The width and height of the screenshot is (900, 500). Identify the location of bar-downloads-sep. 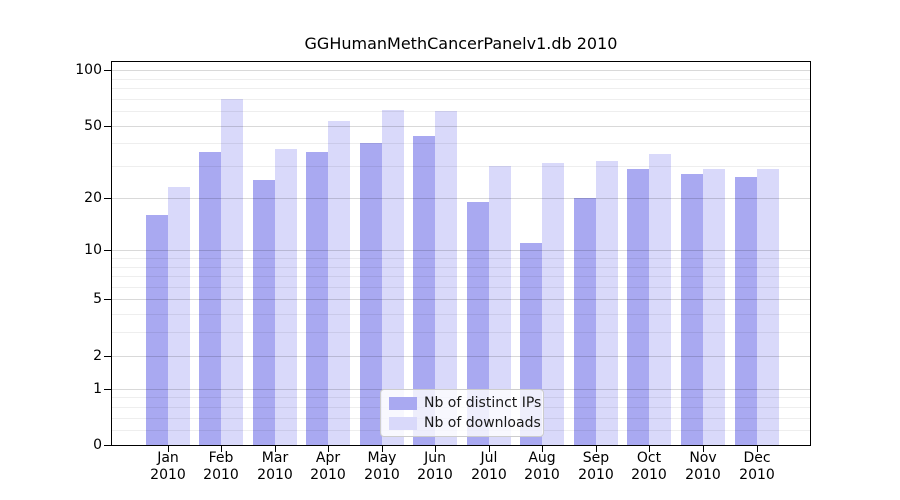
(606, 302).